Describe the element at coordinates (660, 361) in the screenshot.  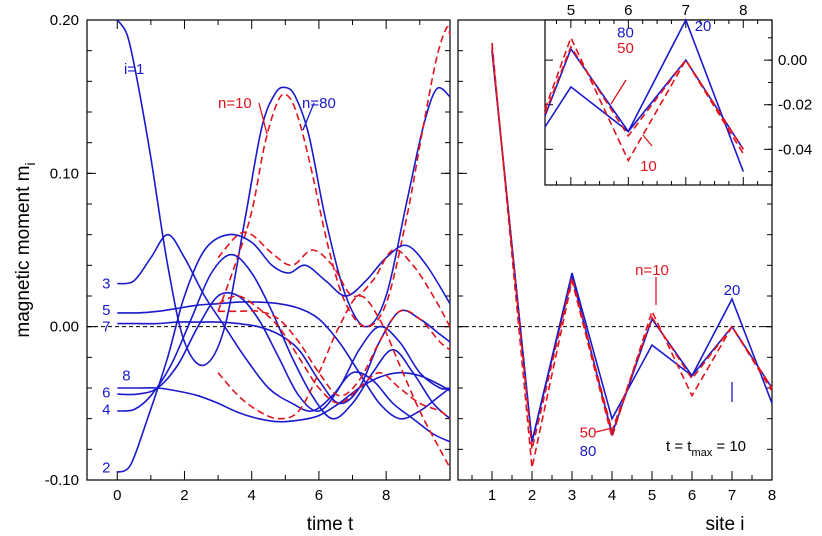
I see `right-annotations: n=10 20 50 80` at that location.